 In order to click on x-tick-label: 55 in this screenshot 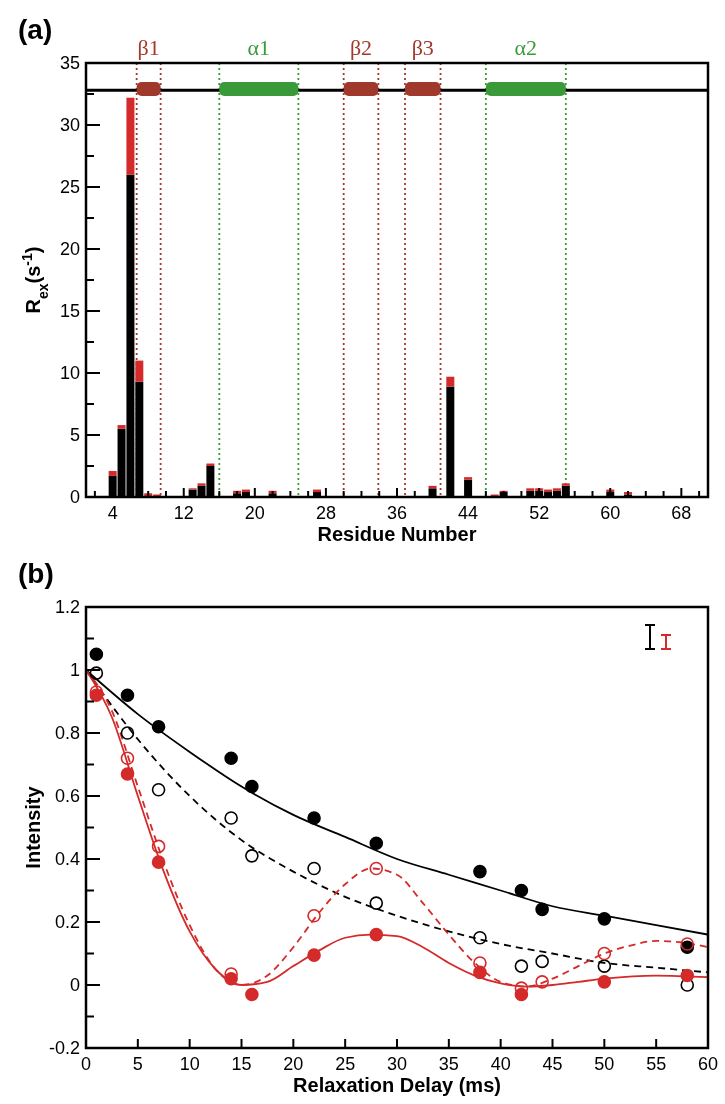, I will do `click(656, 1064)`.